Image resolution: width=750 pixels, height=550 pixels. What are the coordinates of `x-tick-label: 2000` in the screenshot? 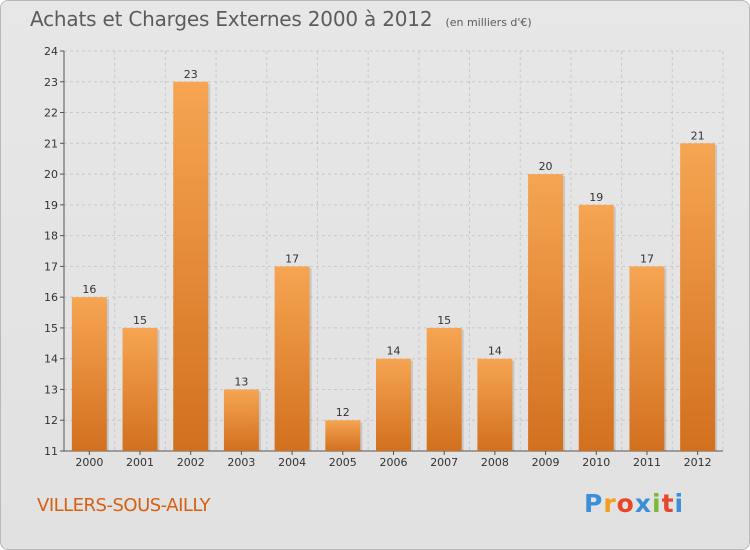 It's located at (89, 462).